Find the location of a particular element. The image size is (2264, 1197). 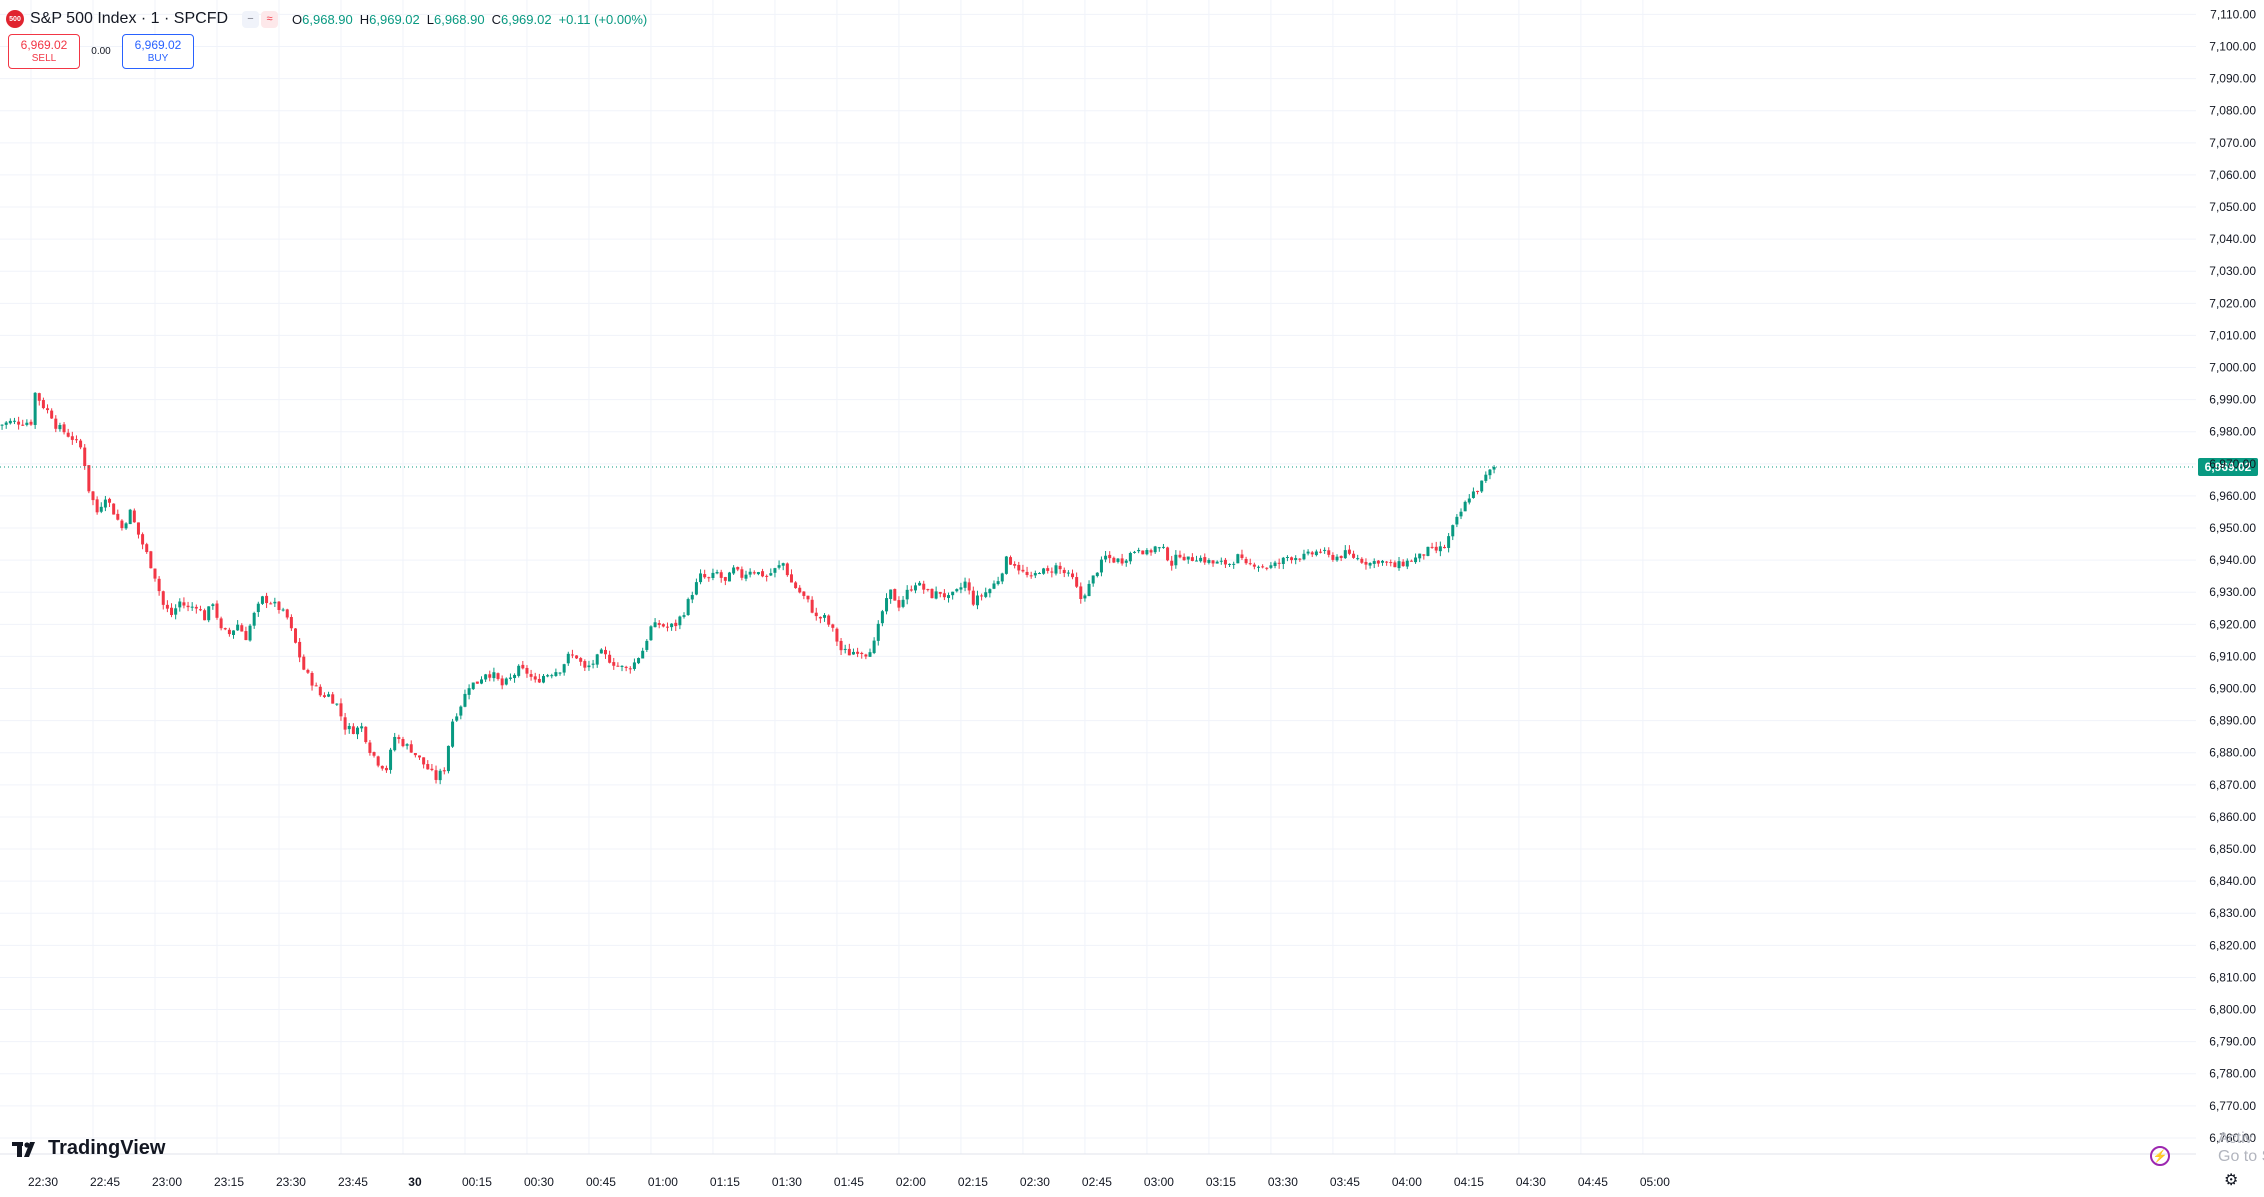

time-tick-label: 01:30 is located at coordinates (787, 1182).